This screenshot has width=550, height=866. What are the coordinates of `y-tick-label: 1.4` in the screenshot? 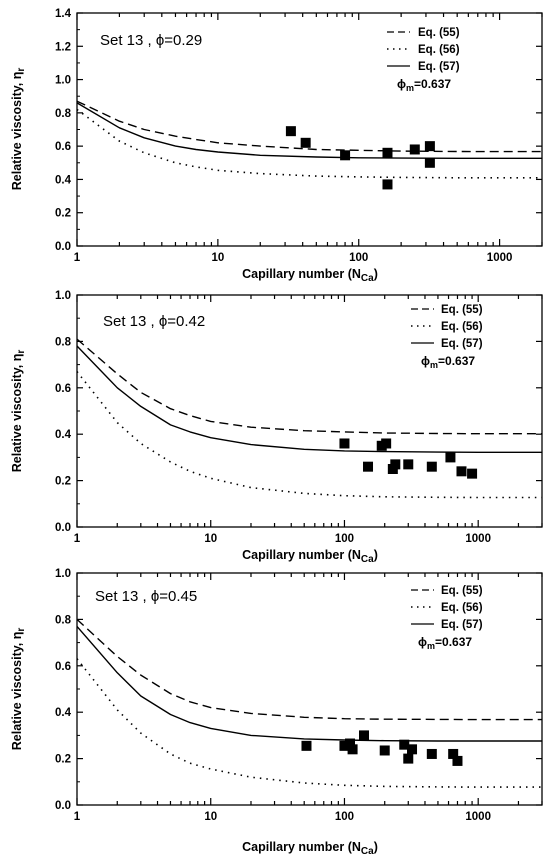 It's located at (63, 14).